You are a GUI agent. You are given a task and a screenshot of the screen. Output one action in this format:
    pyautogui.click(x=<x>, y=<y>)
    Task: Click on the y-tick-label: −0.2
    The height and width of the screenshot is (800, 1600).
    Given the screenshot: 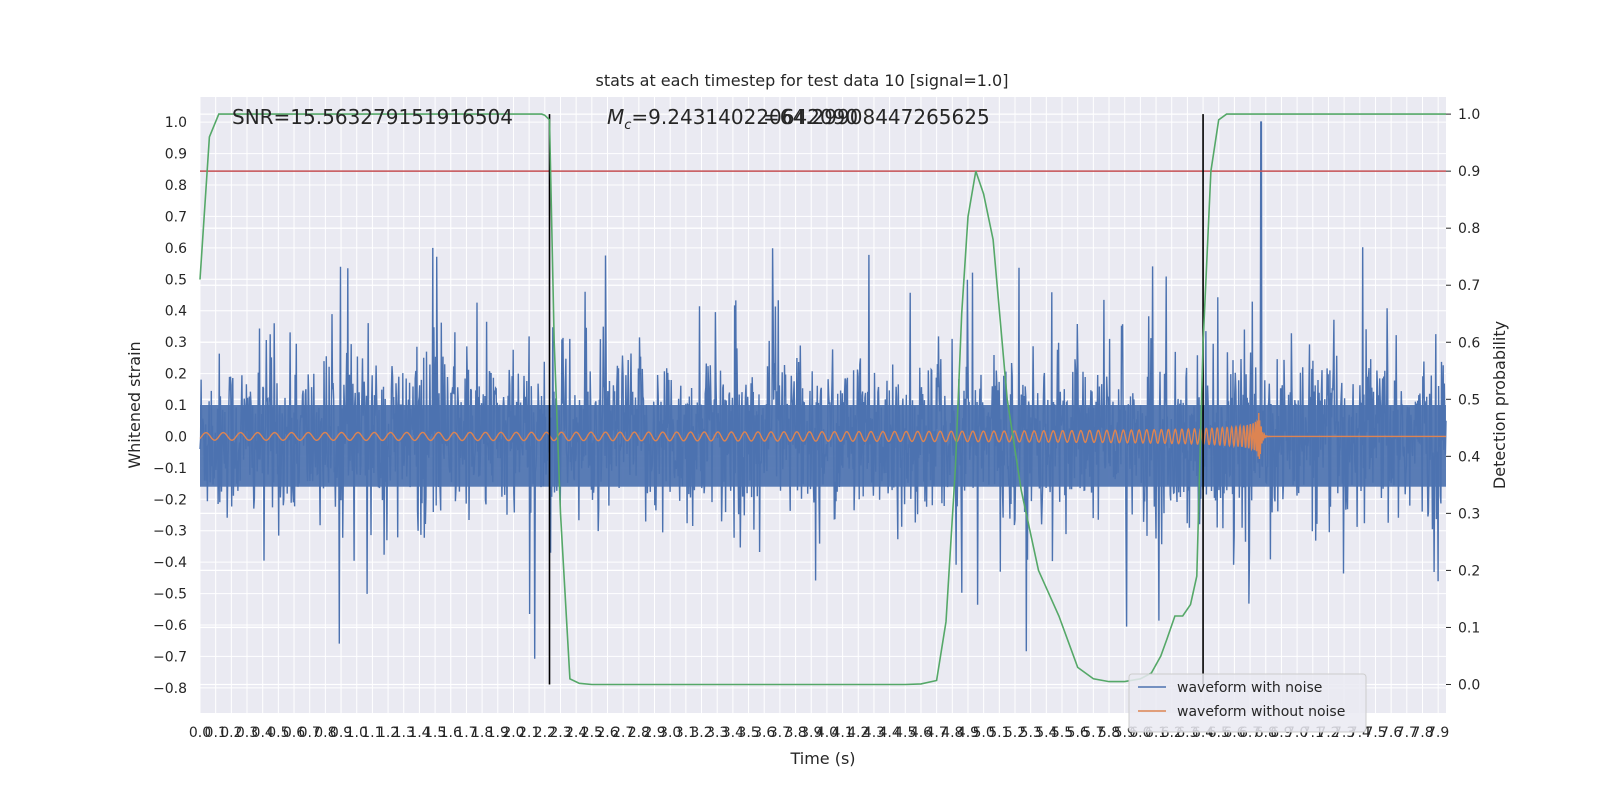 What is the action you would take?
    pyautogui.click(x=170, y=500)
    